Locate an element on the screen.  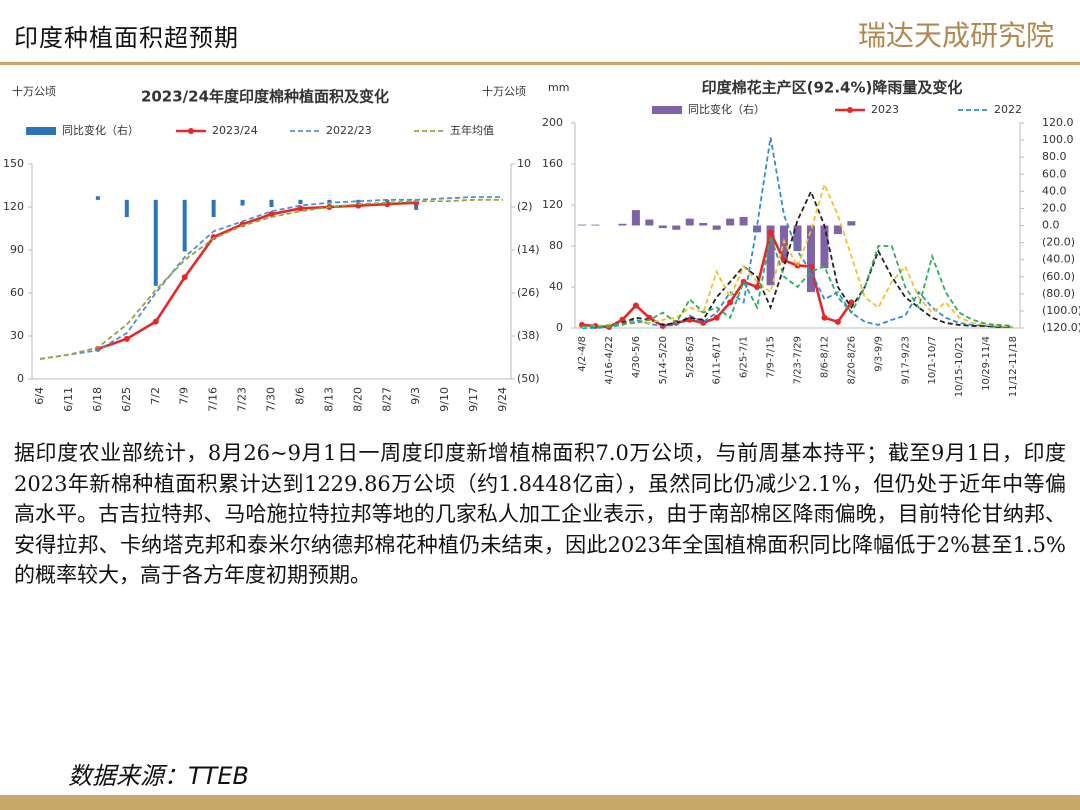
source-note: 数据来源：TTEB is located at coordinates (158, 776).